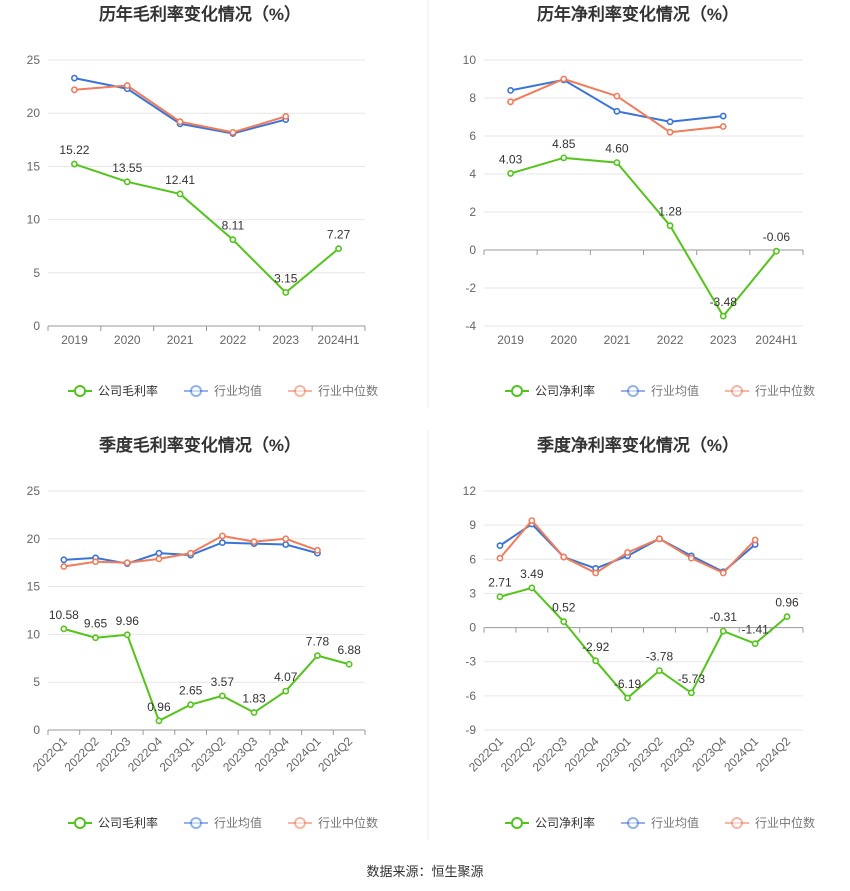  What do you see at coordinates (254, 699) in the screenshot?
I see `data-label: 1.83` at bounding box center [254, 699].